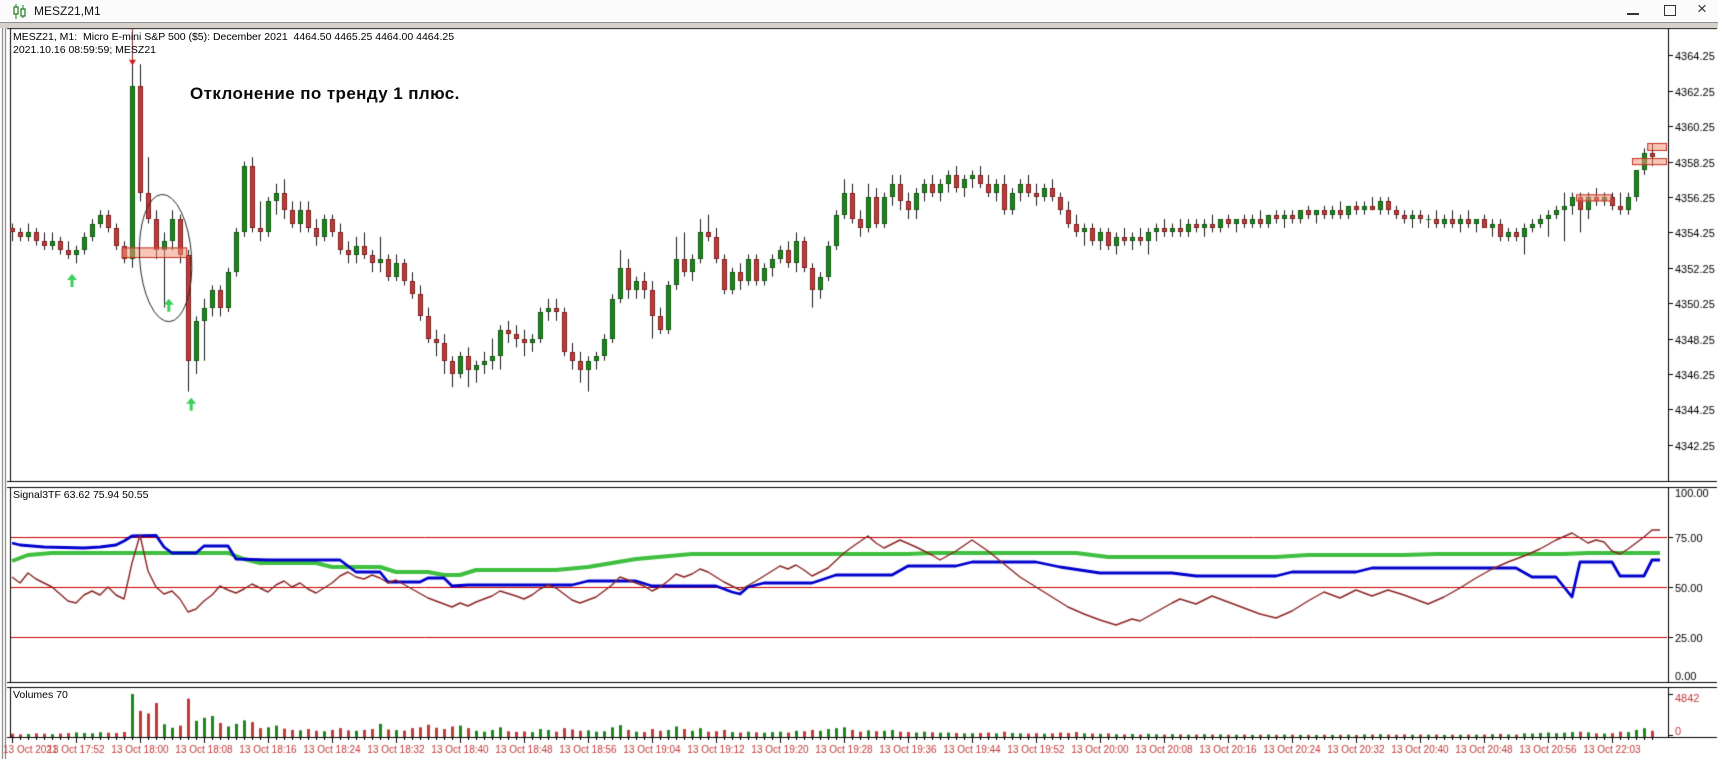 This screenshot has height=759, width=1718. Describe the element at coordinates (859, 22) in the screenshot. I see `titlebar-separator-line` at that location.